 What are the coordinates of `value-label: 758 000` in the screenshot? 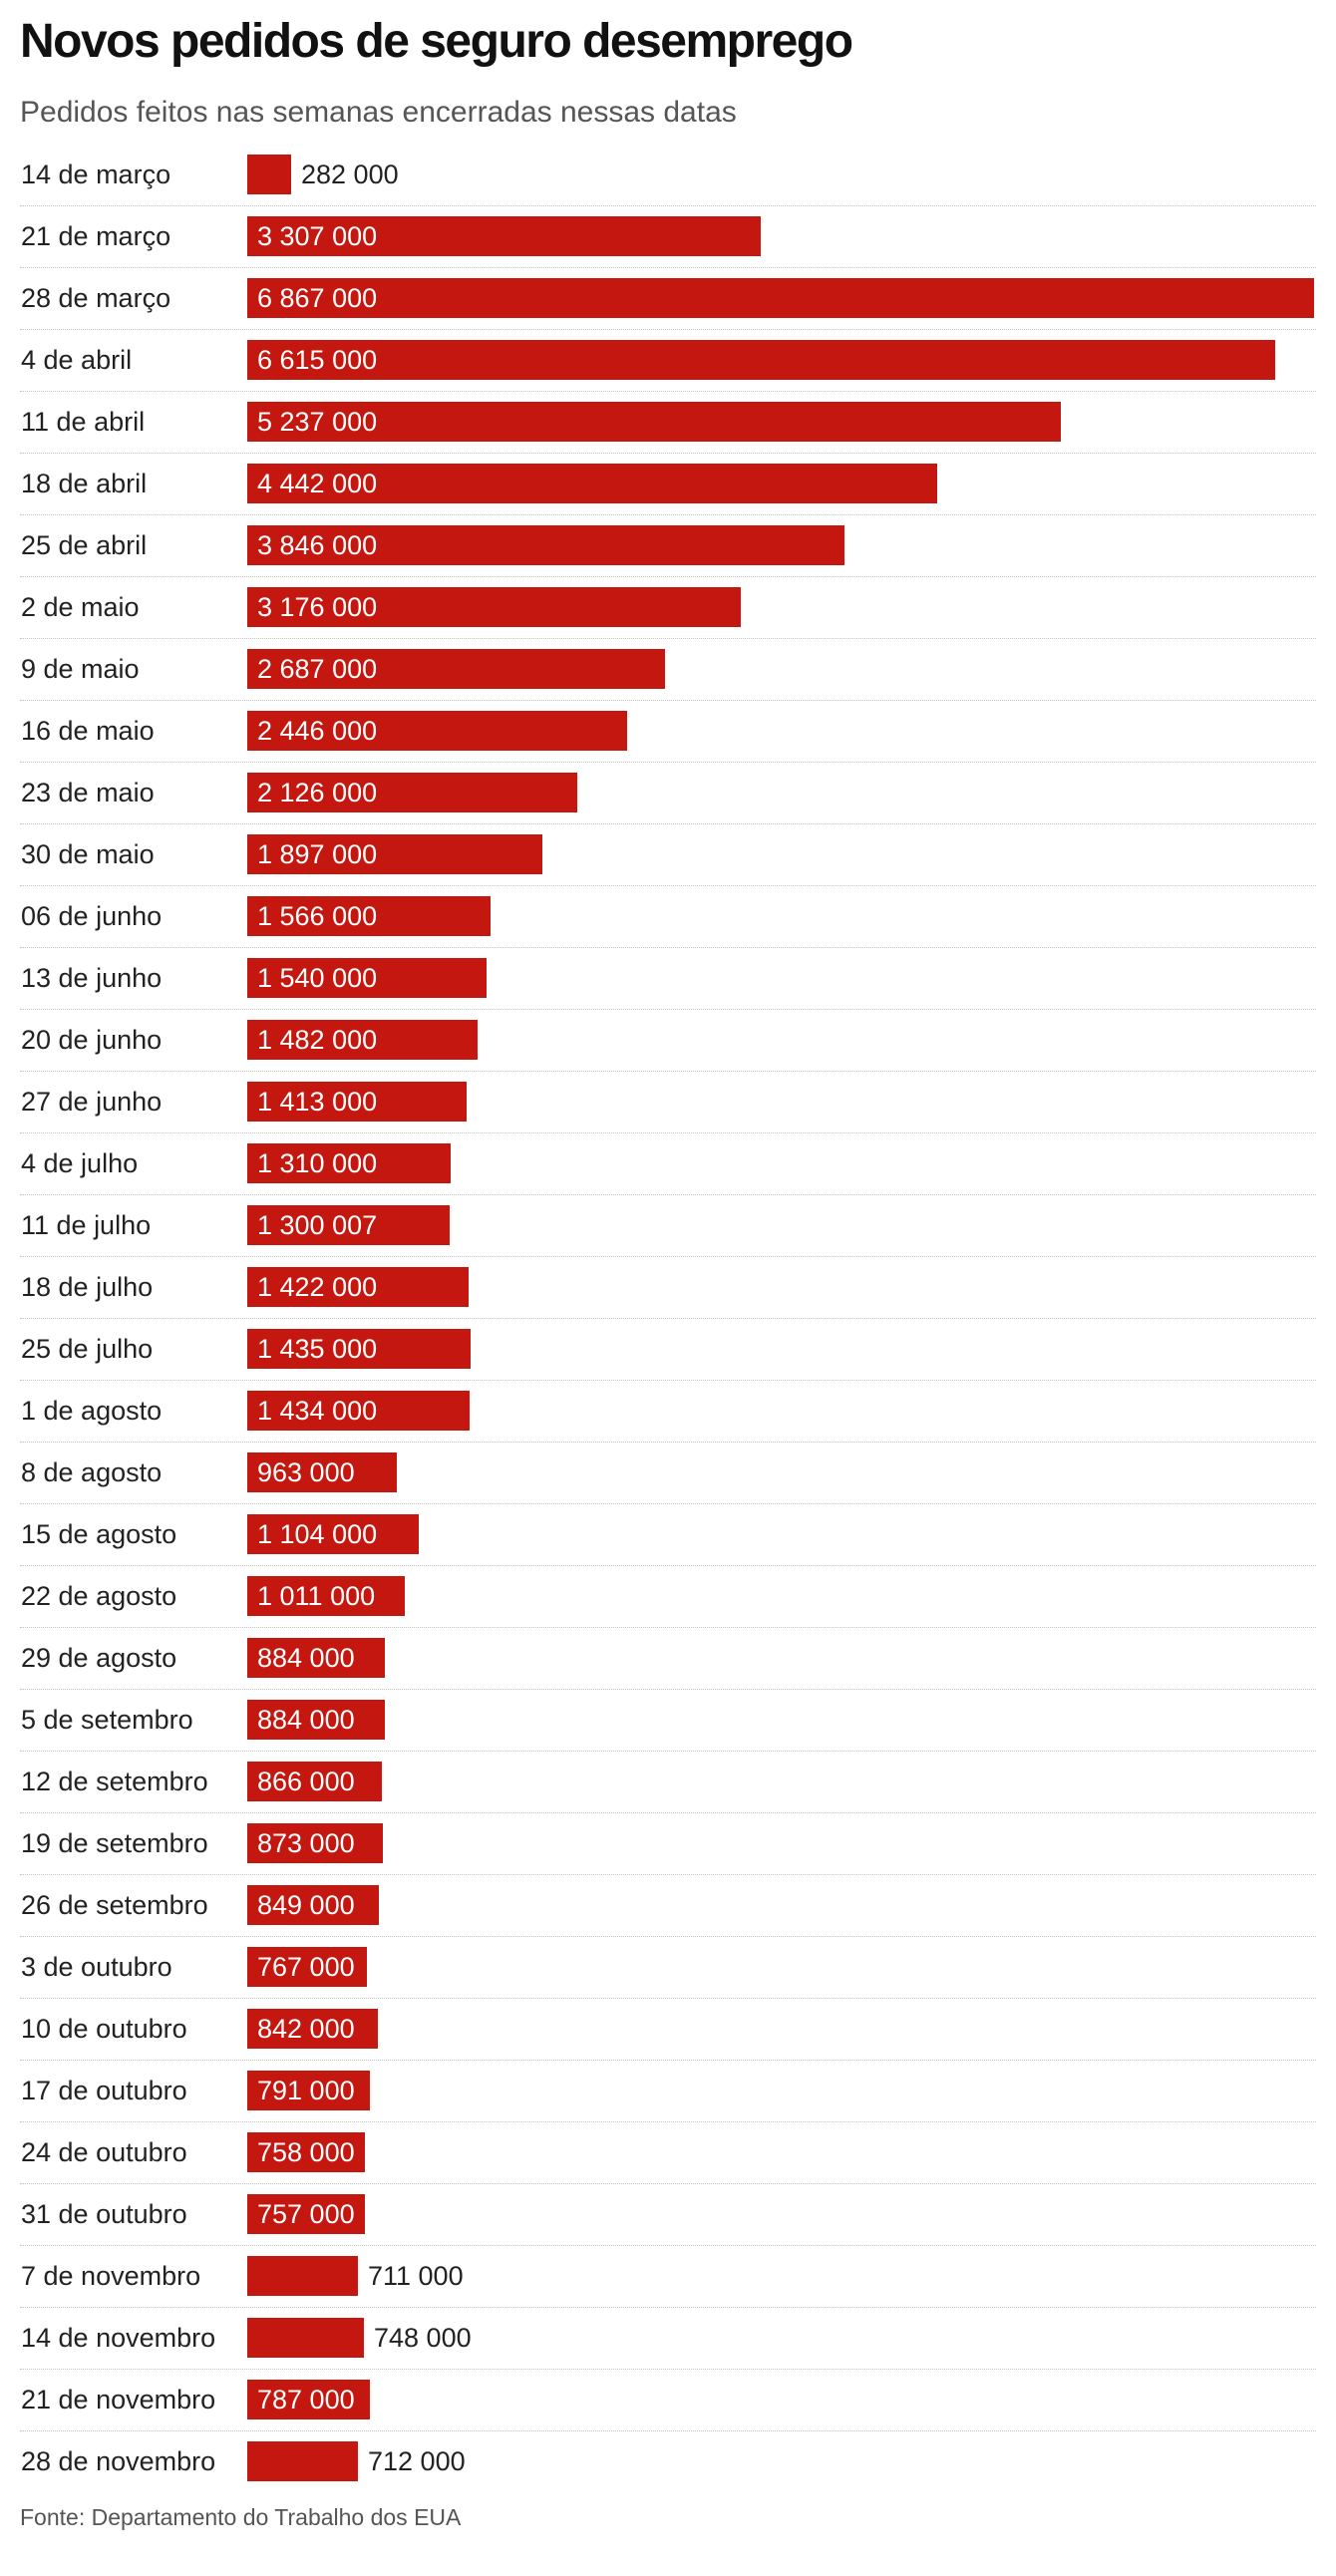 It's located at (306, 2152).